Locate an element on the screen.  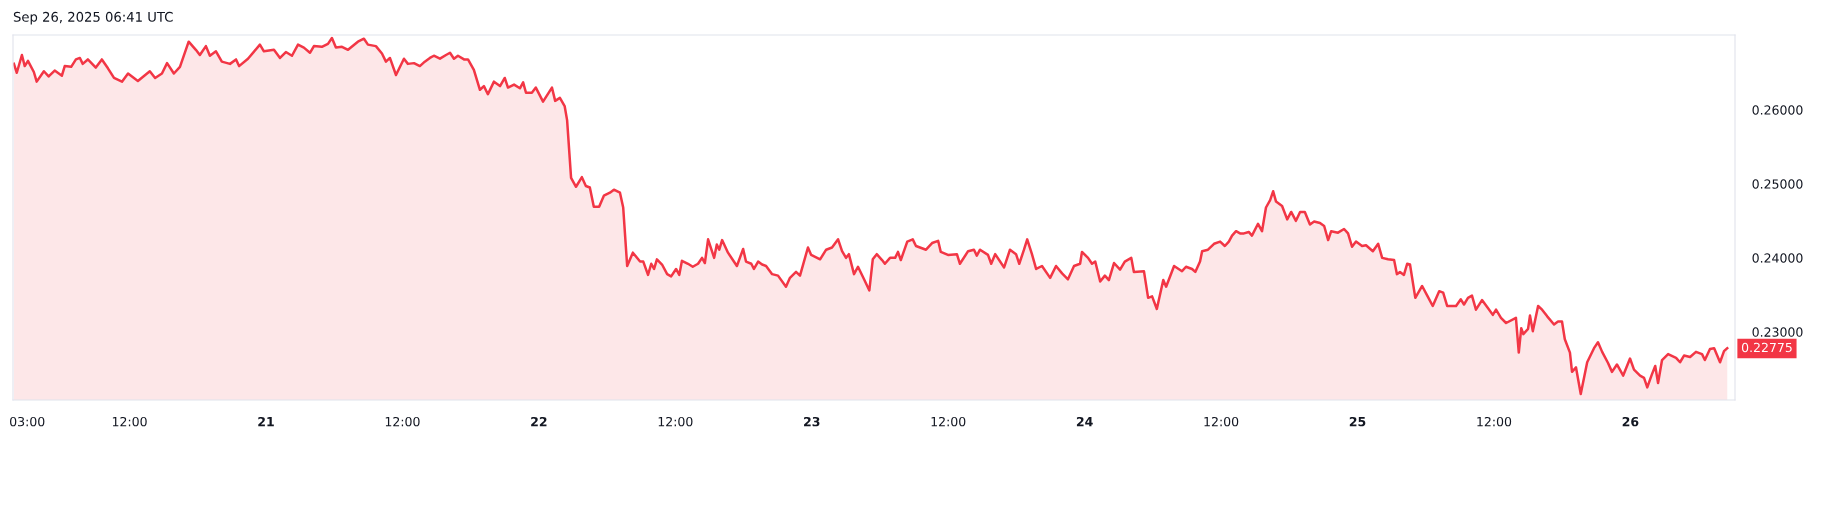
x-tick-label: 03:00 is located at coordinates (27, 421).